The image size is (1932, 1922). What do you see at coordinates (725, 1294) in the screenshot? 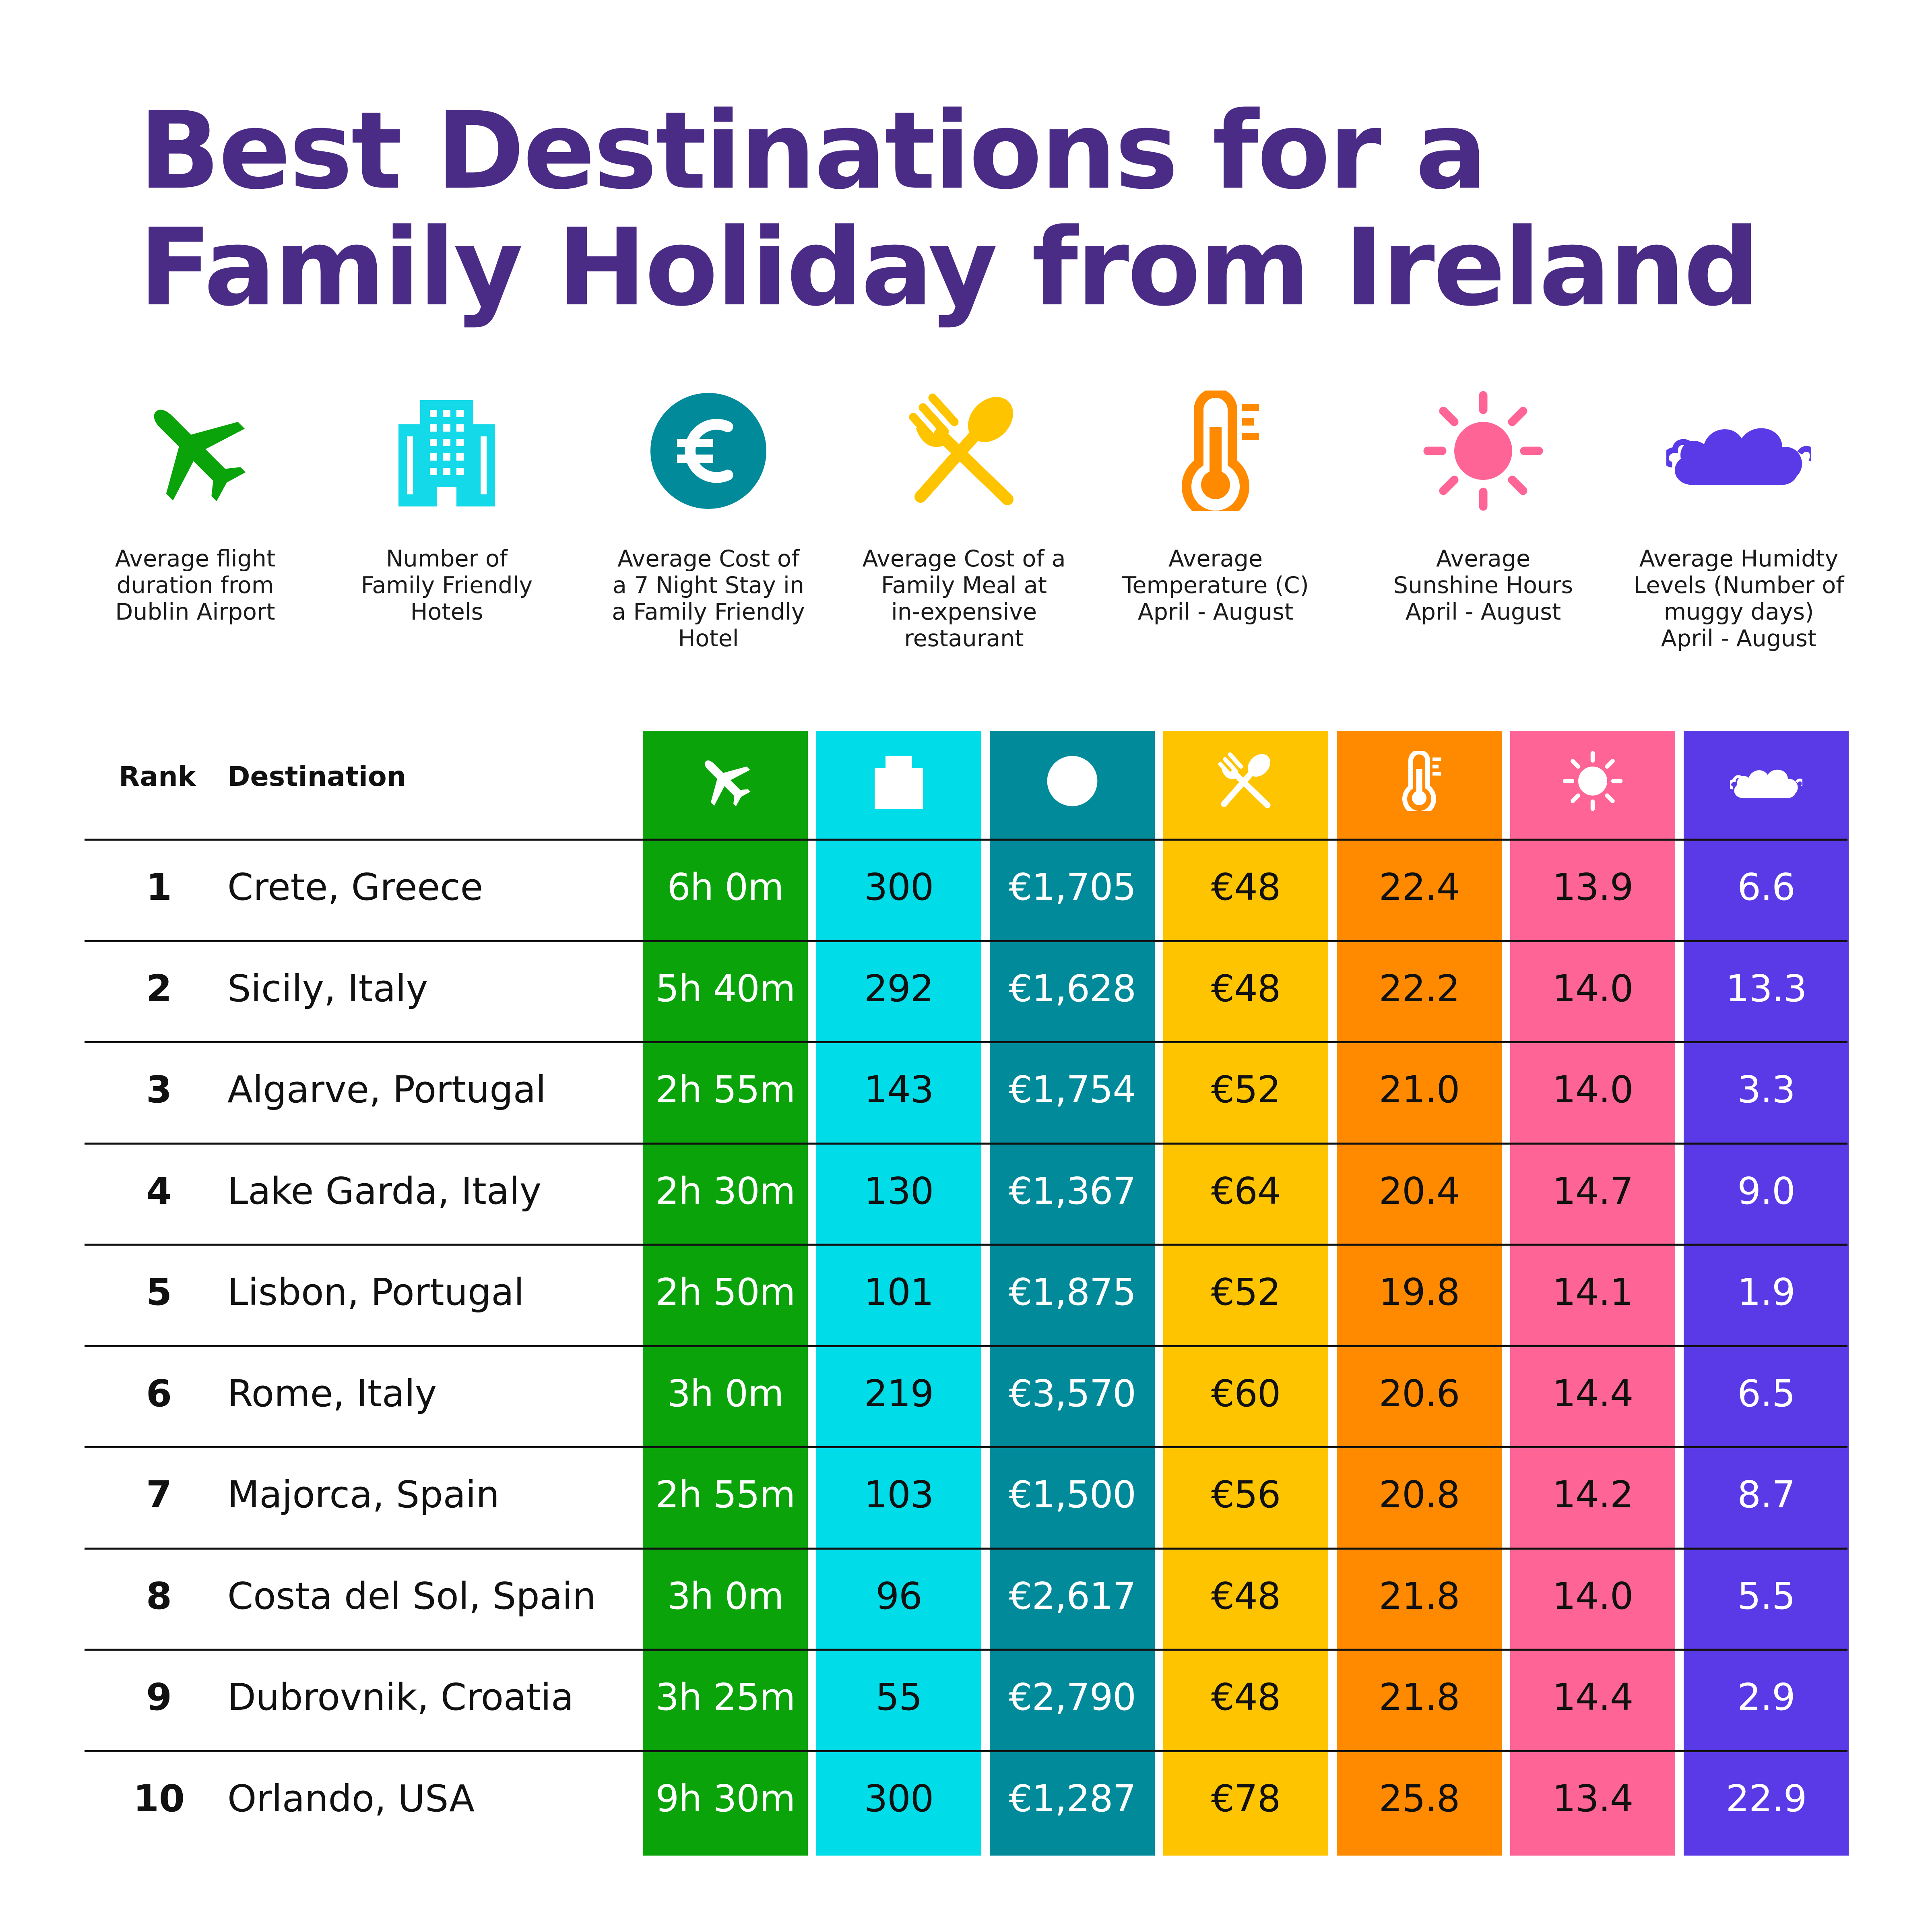
I see `flight-duration-column` at bounding box center [725, 1294].